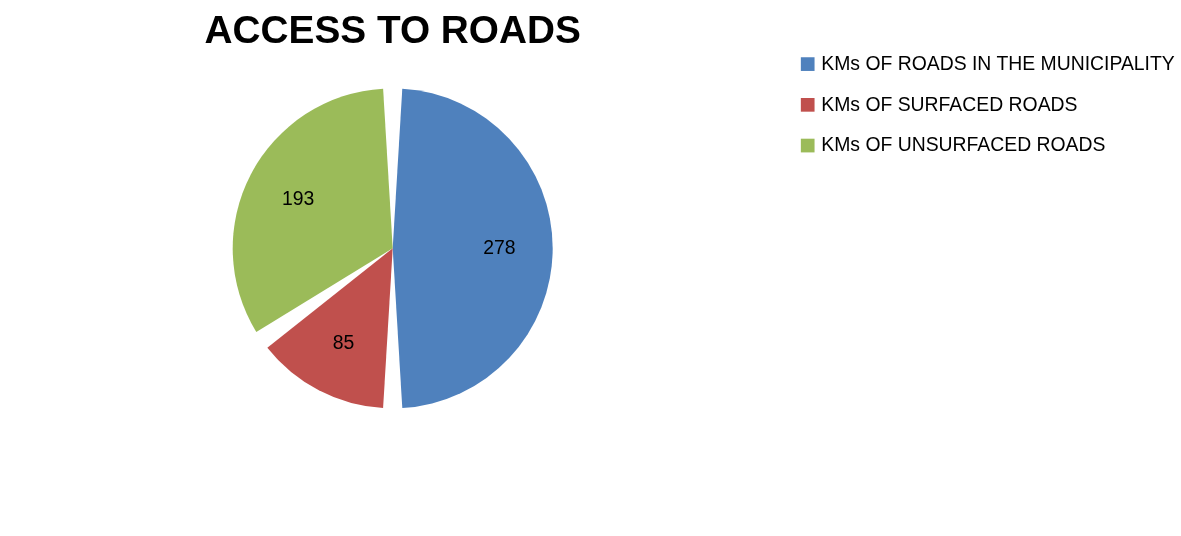 This screenshot has width=1181, height=536. What do you see at coordinates (998, 62) in the screenshot?
I see `legend-label: KMs OF ROADS IN THE MUNICIPALITY` at bounding box center [998, 62].